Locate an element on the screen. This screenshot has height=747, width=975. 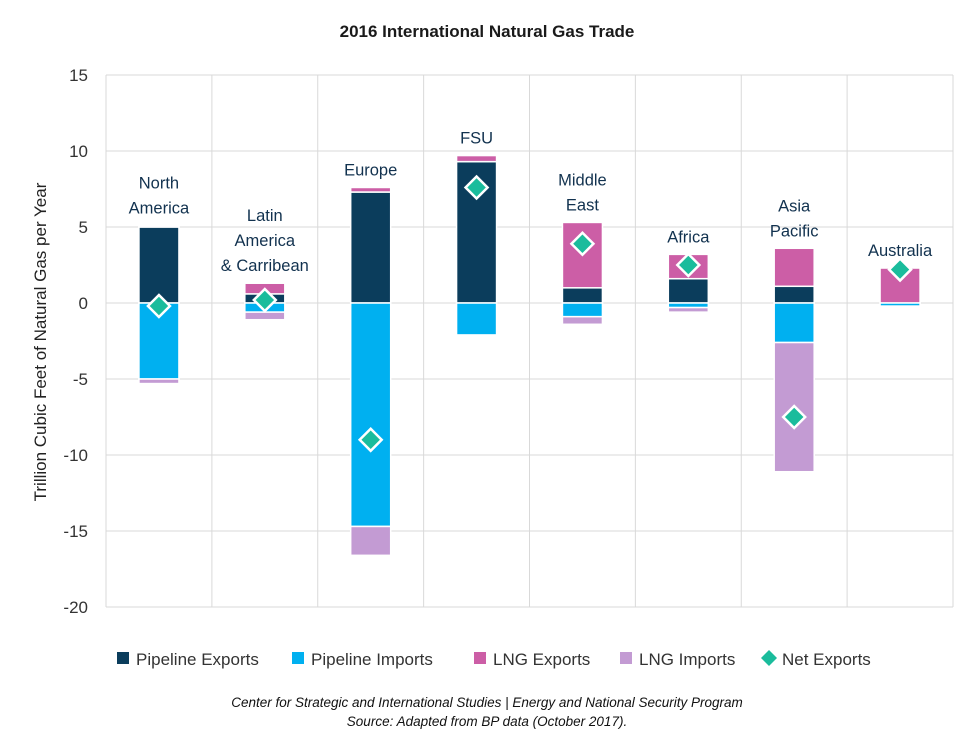
y-tick-label: 5 is located at coordinates (83, 227).